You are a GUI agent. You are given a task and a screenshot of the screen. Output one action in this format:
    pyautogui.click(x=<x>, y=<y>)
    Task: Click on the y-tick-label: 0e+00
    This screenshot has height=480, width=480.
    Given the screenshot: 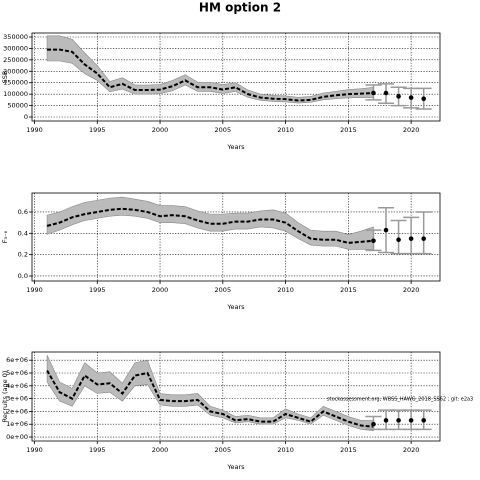 What is the action you would take?
    pyautogui.click(x=17, y=437)
    